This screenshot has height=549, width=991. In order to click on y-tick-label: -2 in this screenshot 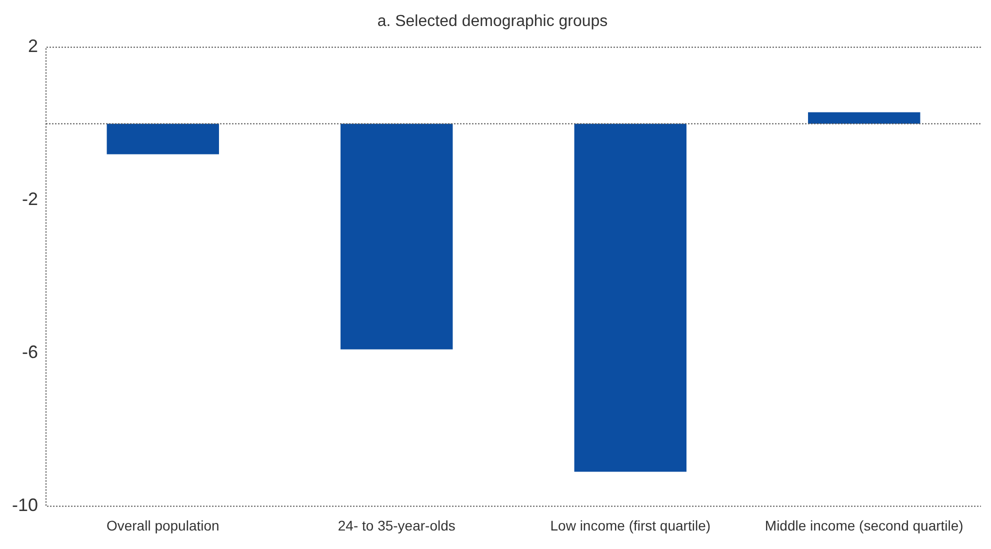, I will do `click(30, 199)`.